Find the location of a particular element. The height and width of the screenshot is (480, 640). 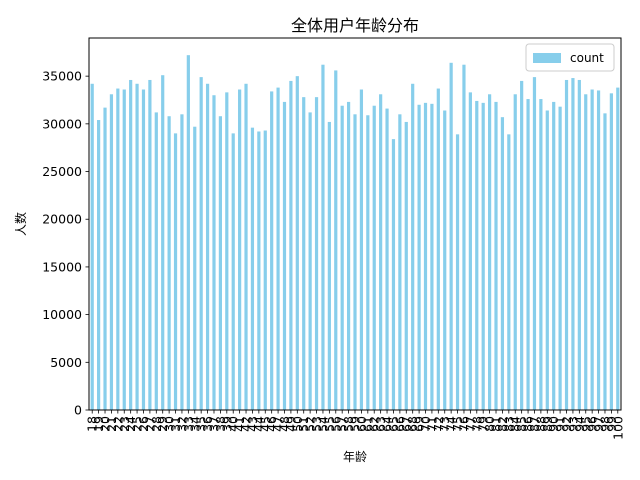

x-tick-label: 88 is located at coordinates (540, 424).